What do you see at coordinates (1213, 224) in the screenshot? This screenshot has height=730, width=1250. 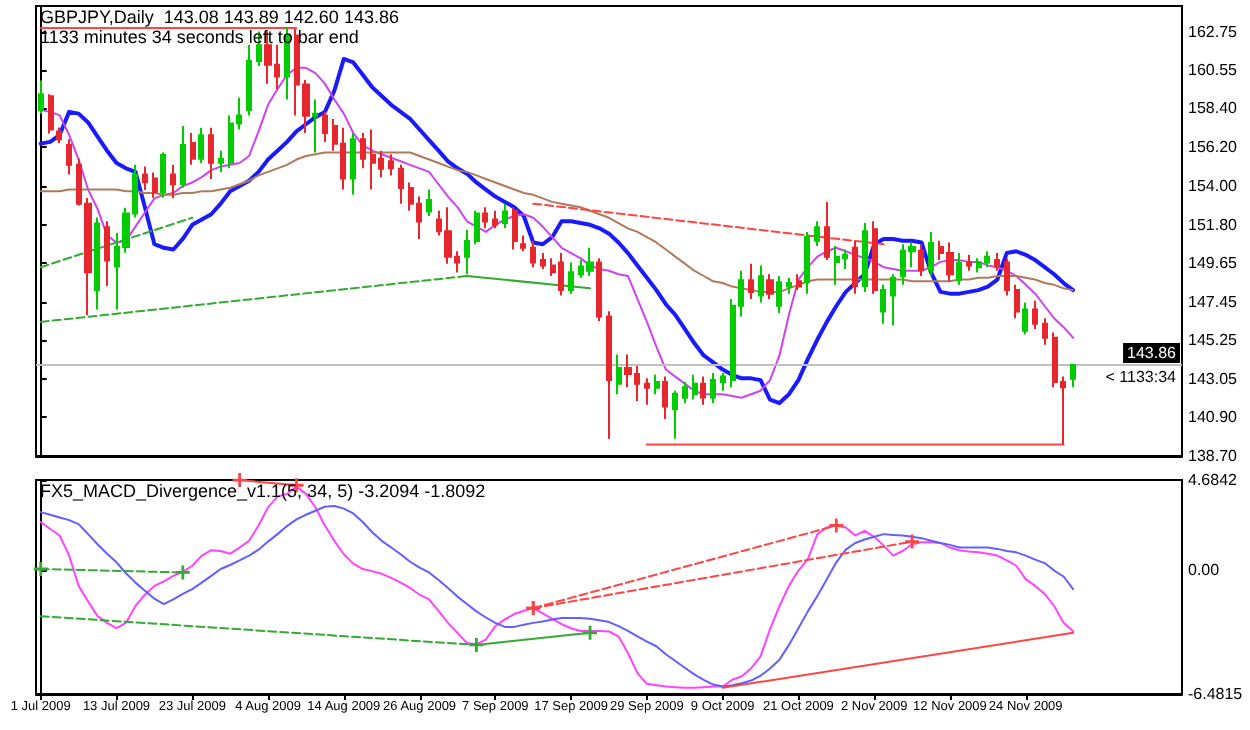 I see `y-tick-label: 151.80` at bounding box center [1213, 224].